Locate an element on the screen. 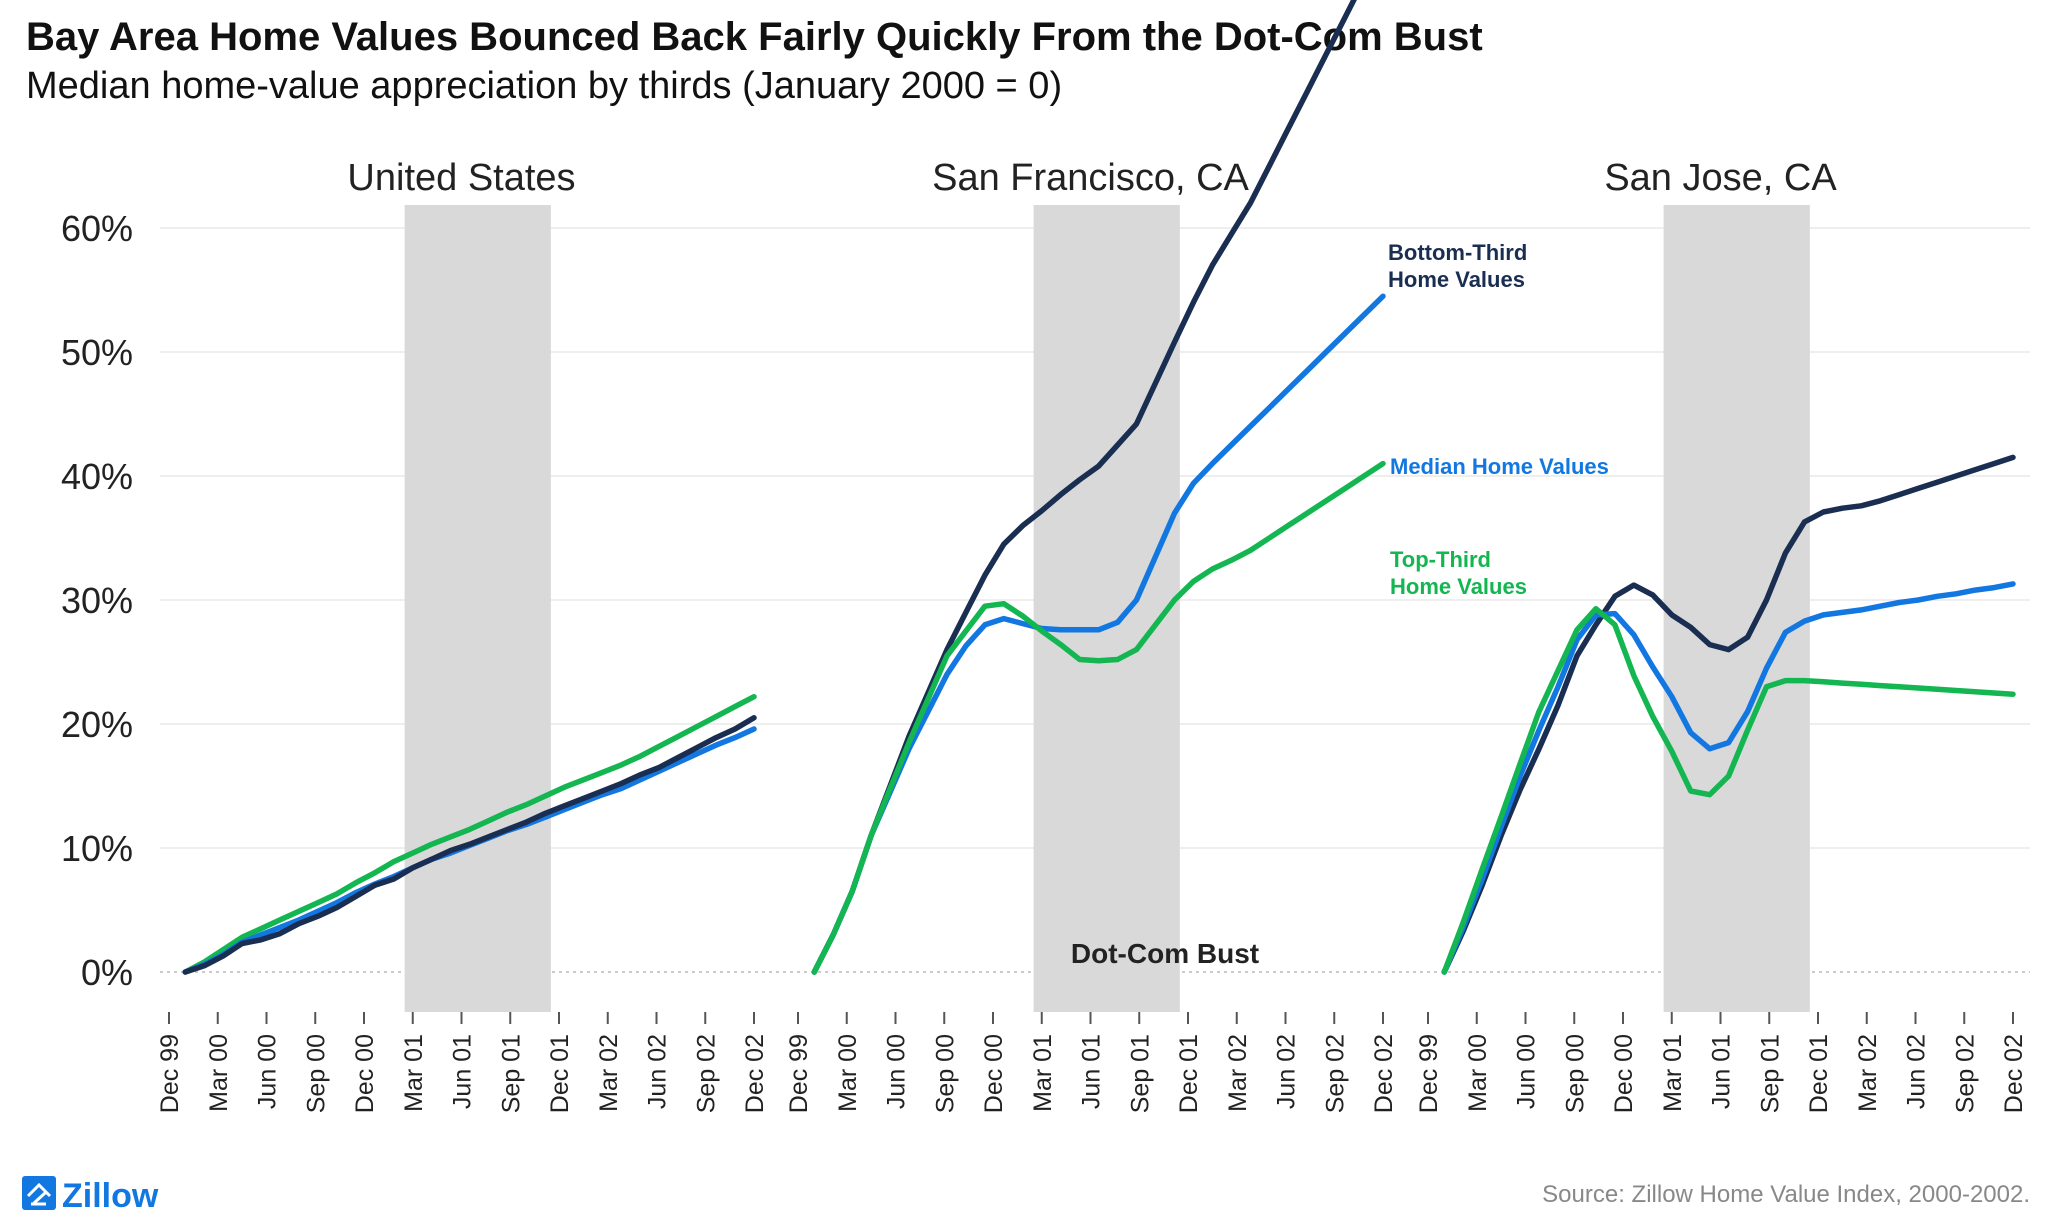 This screenshot has width=2048, height=1226. dot-com-bust-label: Dot-Com Bust is located at coordinates (1165, 953).